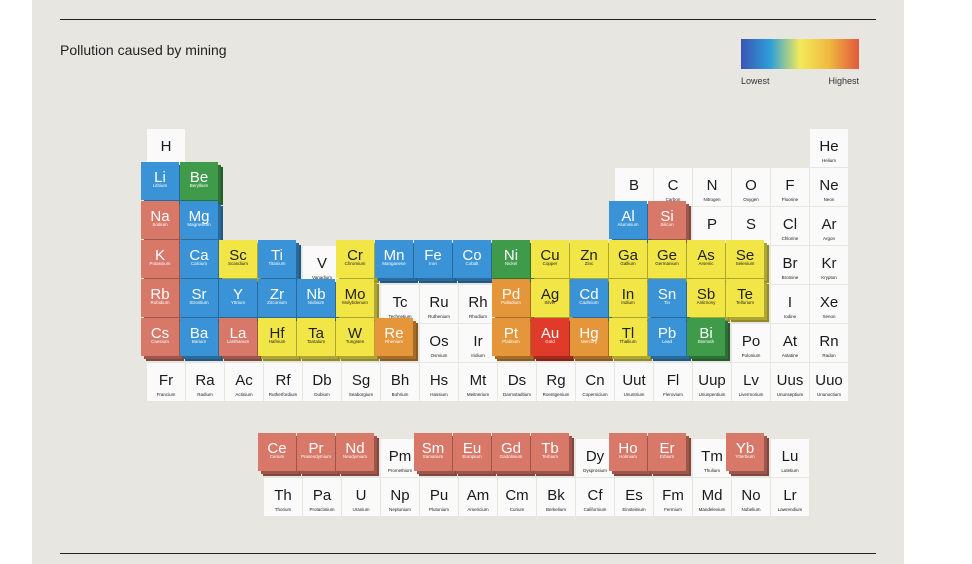 The height and width of the screenshot is (564, 972). I want to click on element-symbol: Nb, so click(316, 294).